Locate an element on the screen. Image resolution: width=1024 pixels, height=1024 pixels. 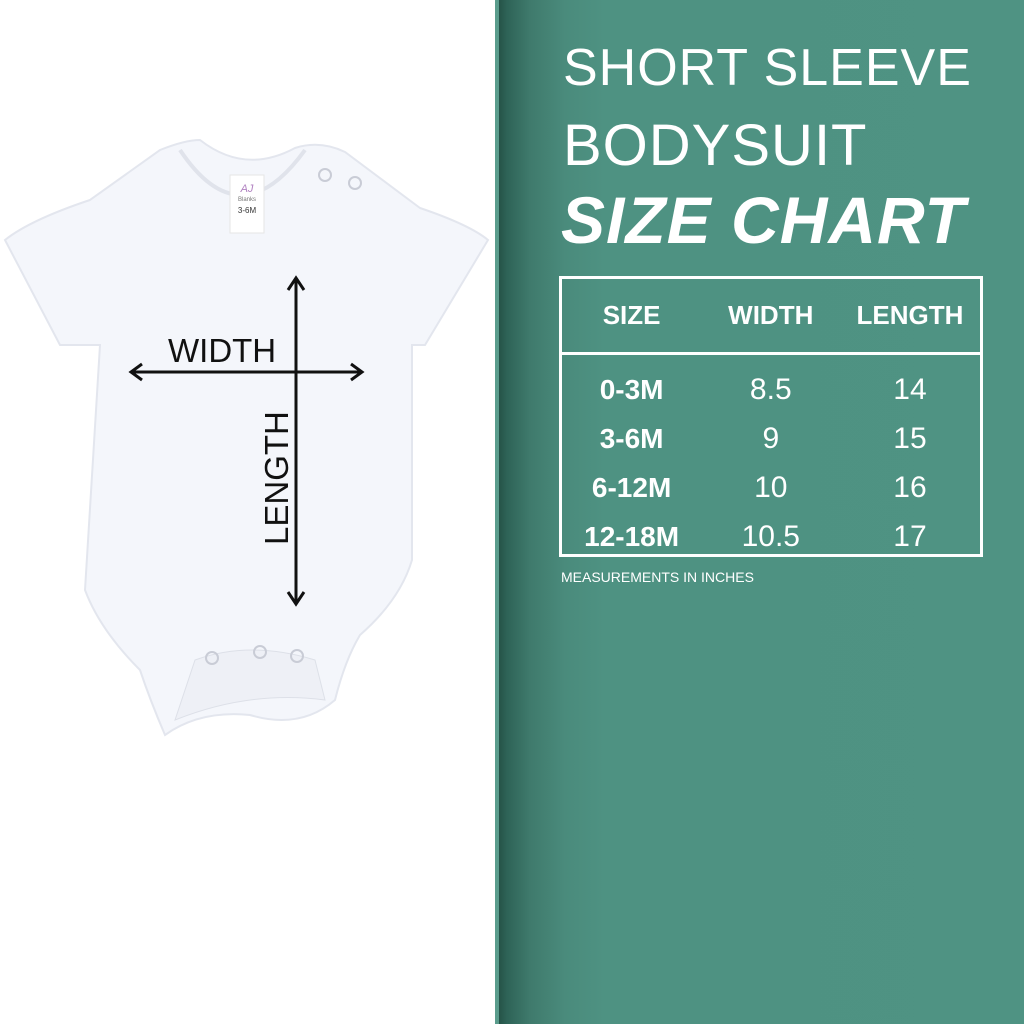
header-width: WIDTH is located at coordinates (771, 315).